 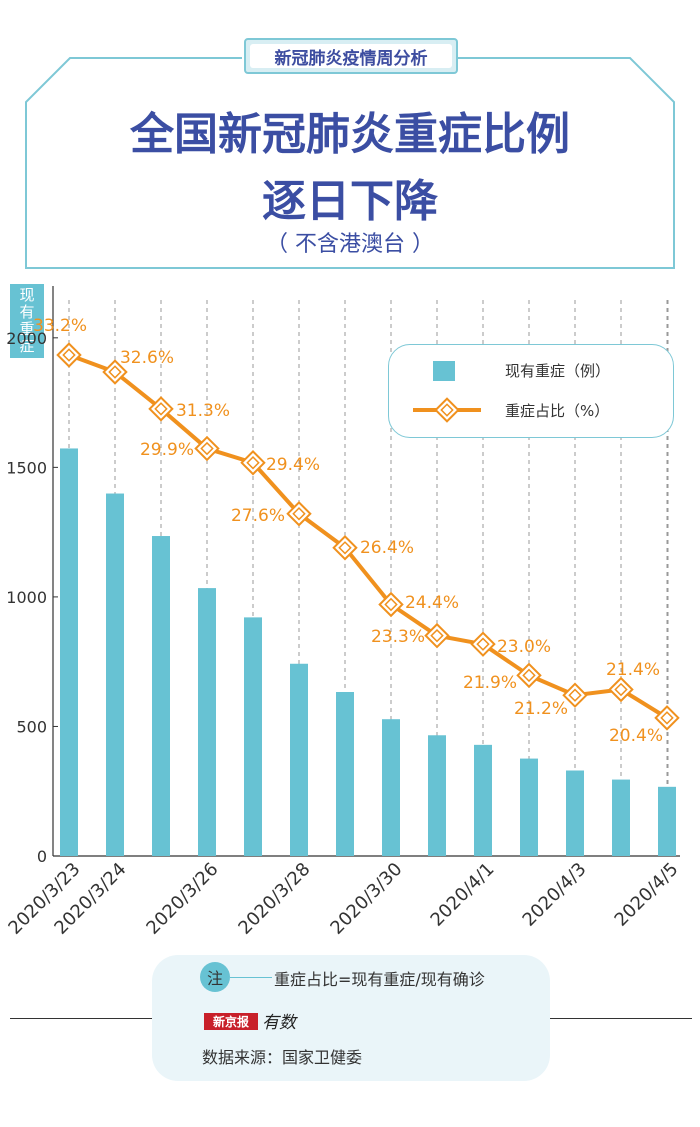 What do you see at coordinates (293, 465) in the screenshot?
I see `data-label: 29.4%` at bounding box center [293, 465].